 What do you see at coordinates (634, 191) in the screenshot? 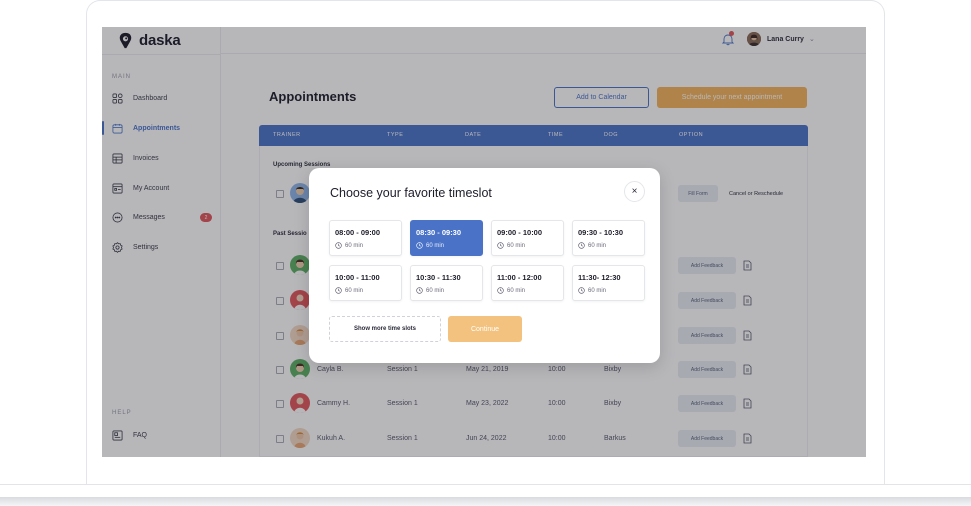
I see `close-icon: ×` at bounding box center [634, 191].